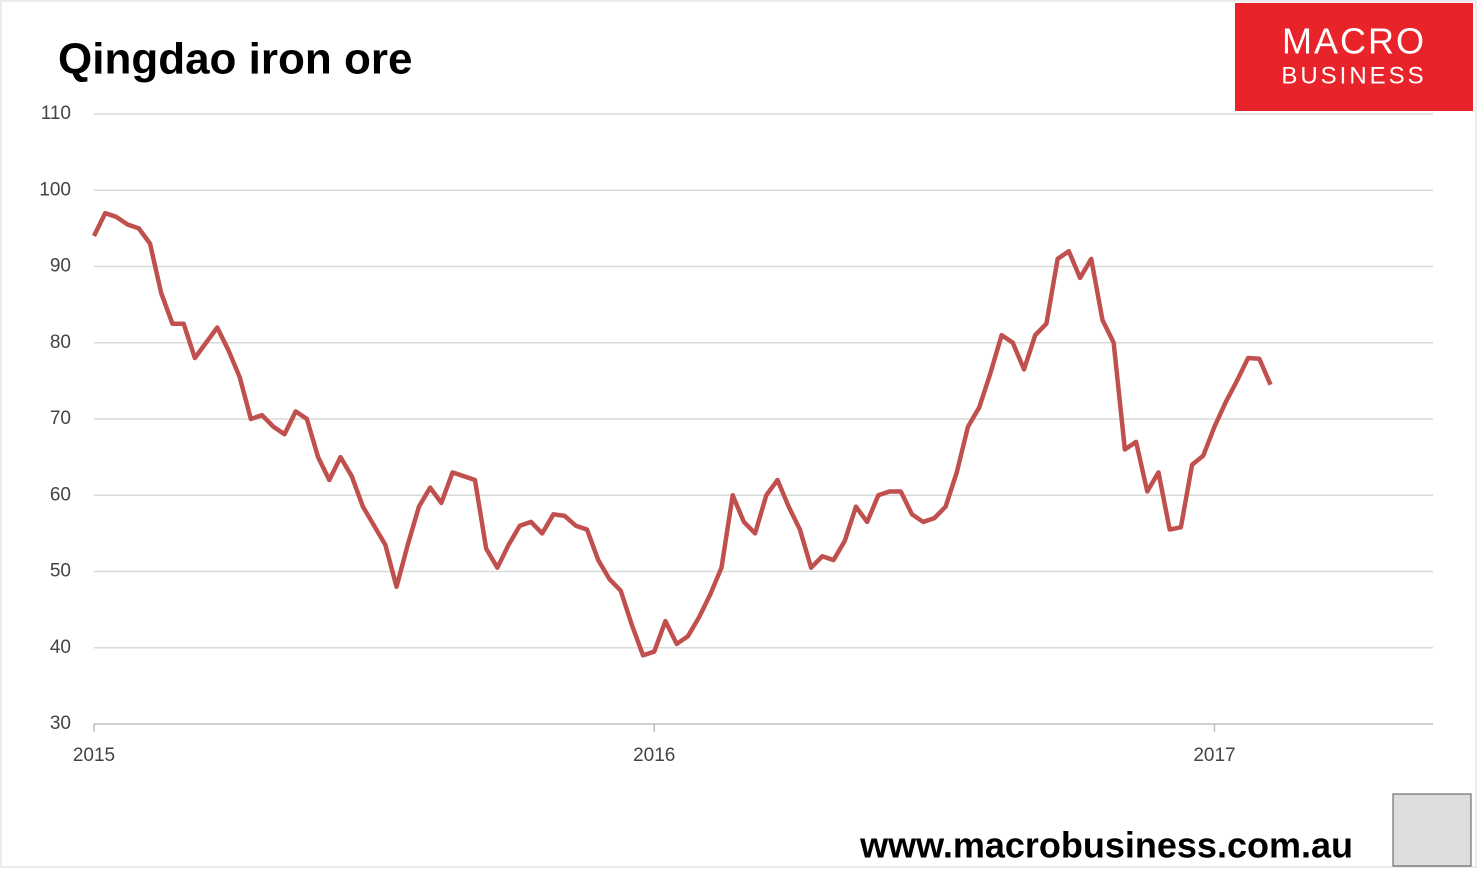 Image resolution: width=1477 pixels, height=869 pixels. What do you see at coordinates (235, 59) in the screenshot?
I see `chart-title: Qingdao iron ore` at bounding box center [235, 59].